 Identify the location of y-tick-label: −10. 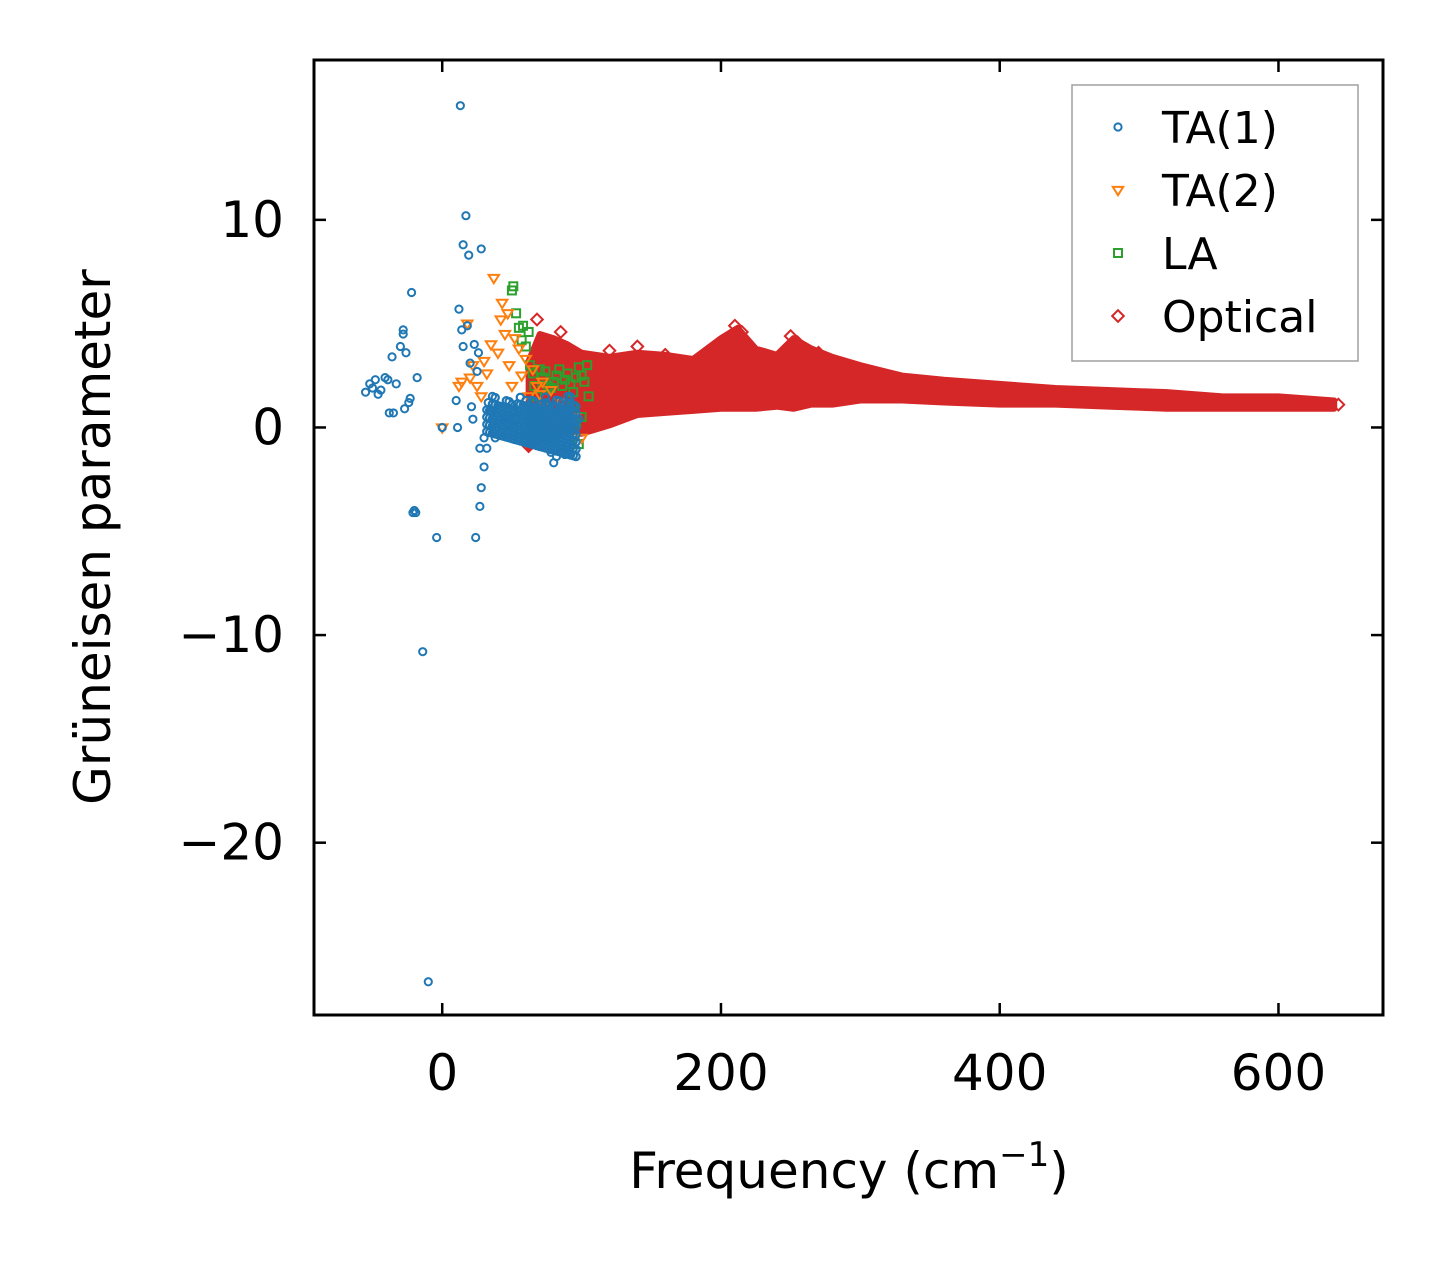
(231, 635).